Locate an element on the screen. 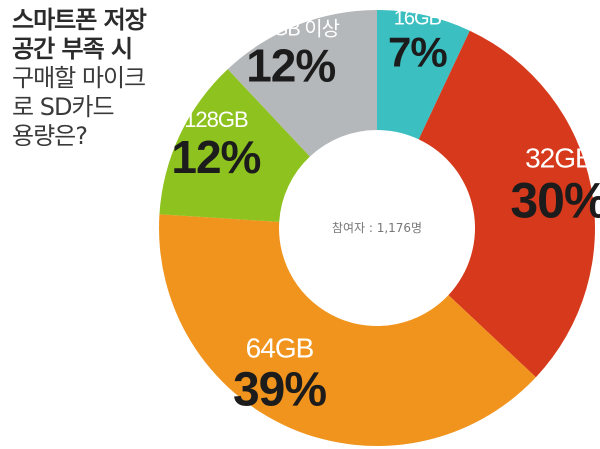  slice-128gb is located at coordinates (234, 145).